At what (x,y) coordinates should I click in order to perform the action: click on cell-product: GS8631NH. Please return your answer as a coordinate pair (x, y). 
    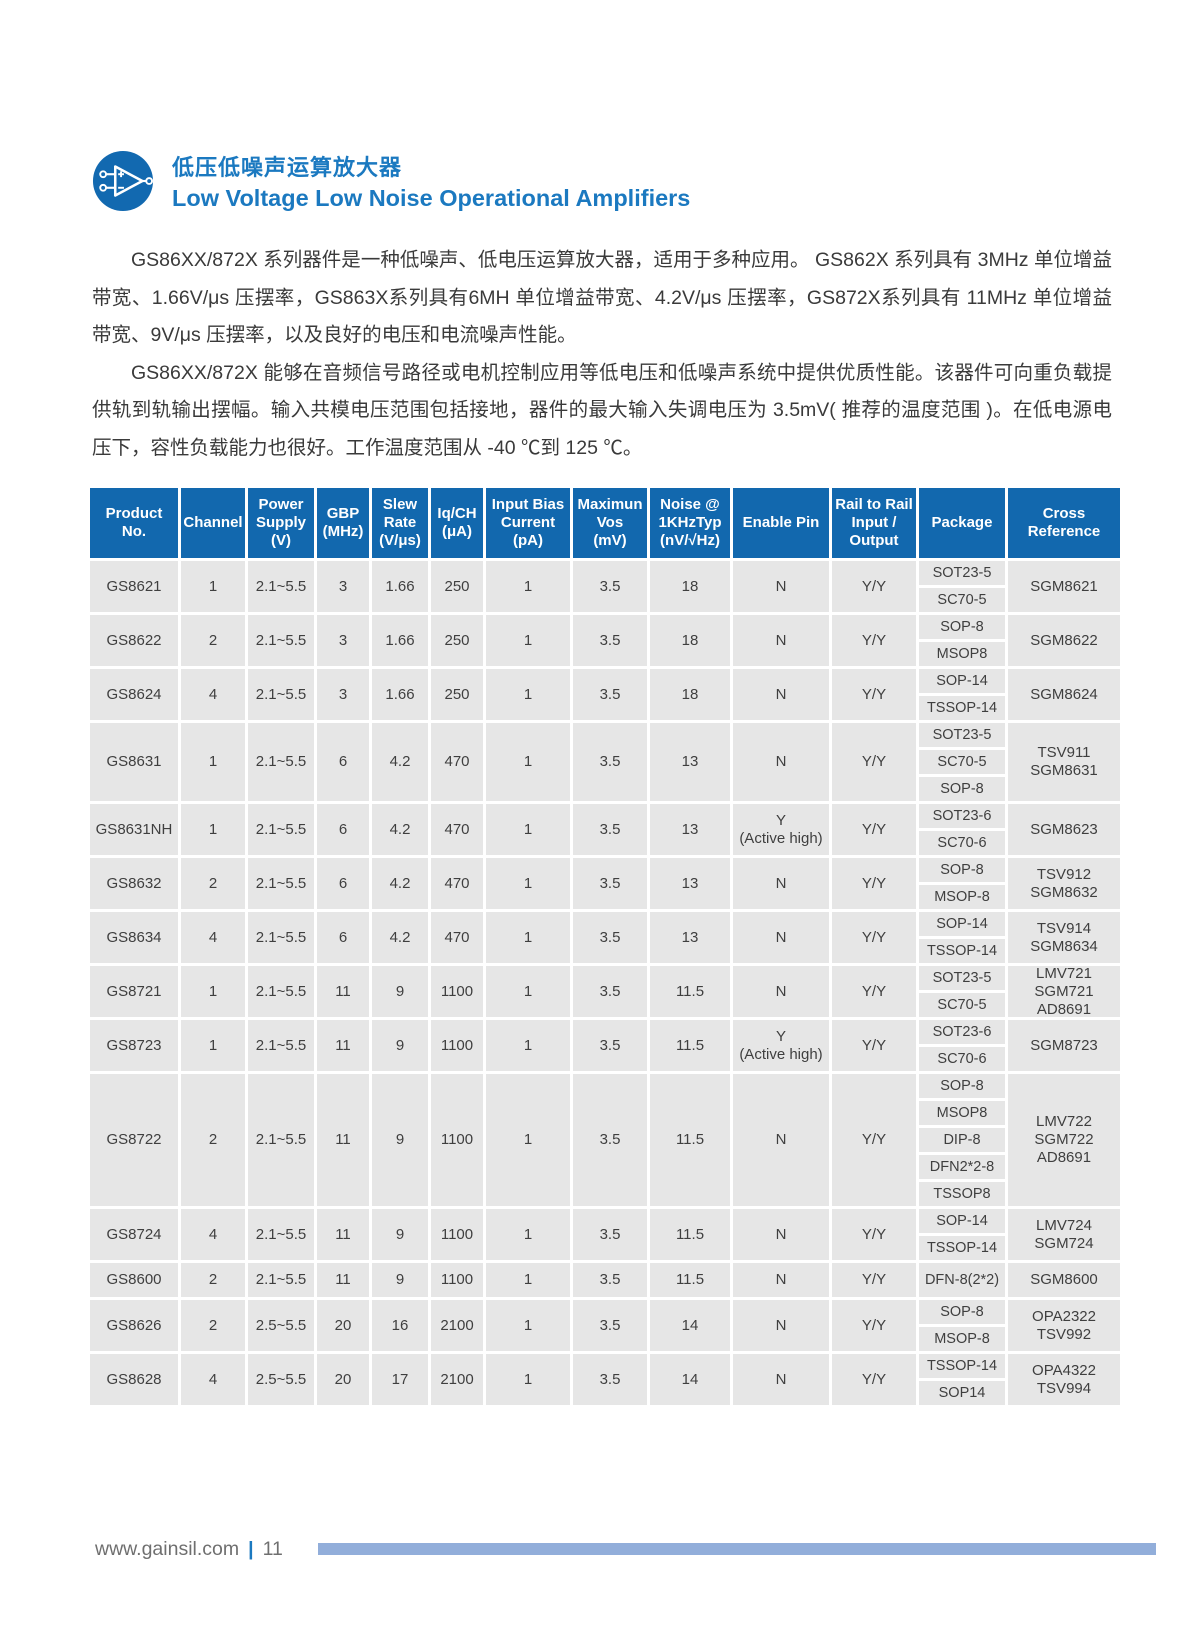
    Looking at the image, I should click on (134, 829).